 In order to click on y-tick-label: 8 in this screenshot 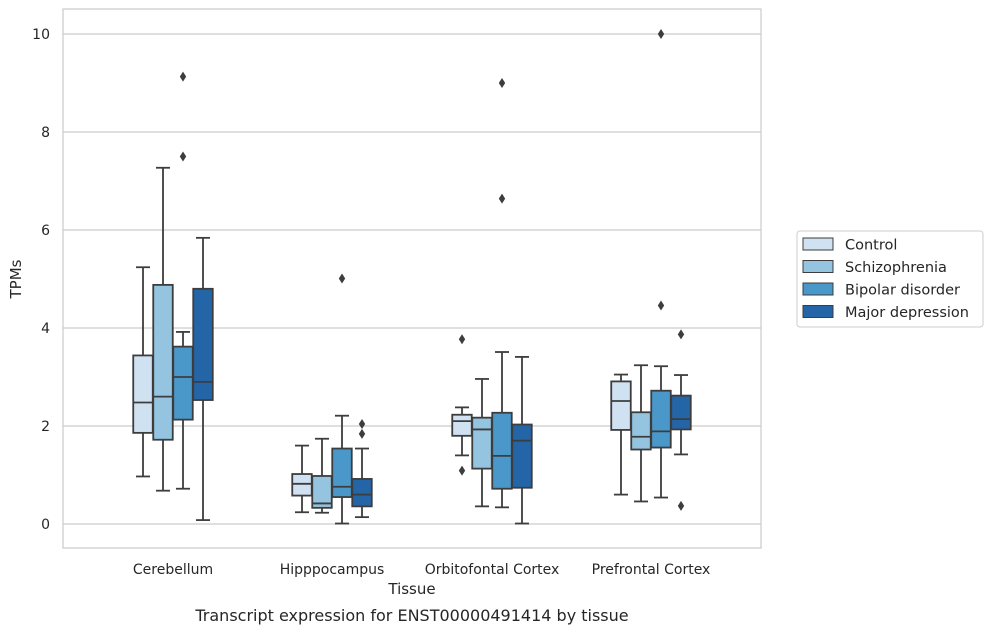, I will do `click(45, 133)`.